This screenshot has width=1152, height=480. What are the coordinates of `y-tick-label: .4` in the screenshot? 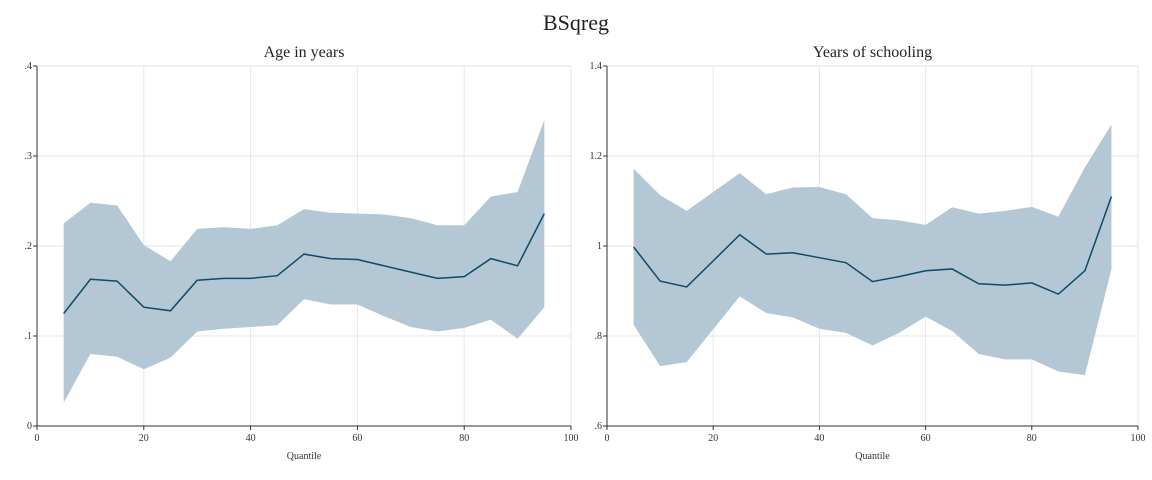 It's located at (29, 66).